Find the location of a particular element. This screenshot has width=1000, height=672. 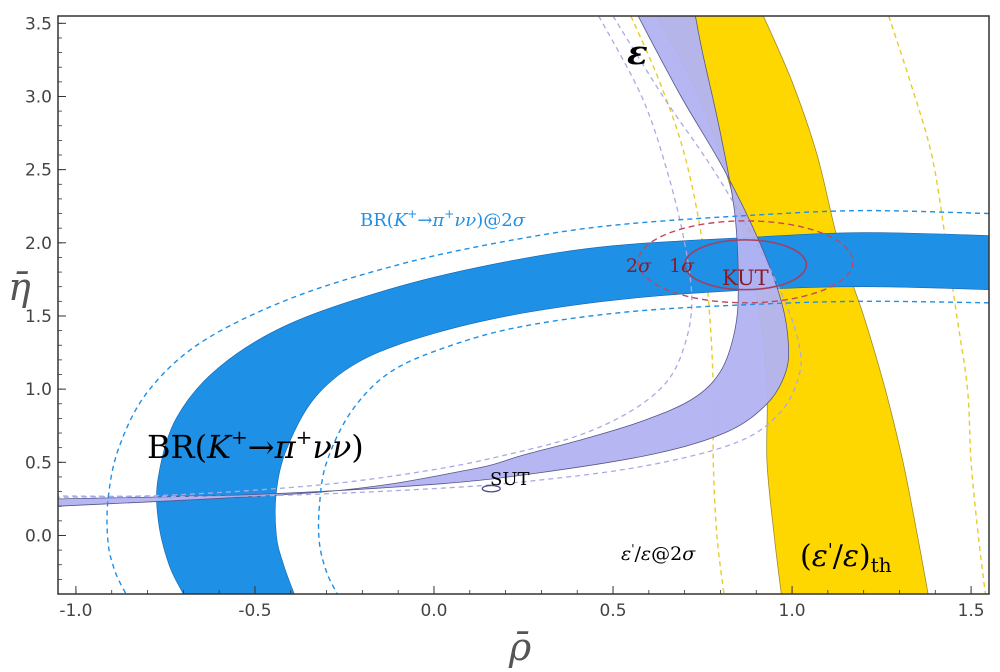

br-kaon-label: BR(K+→π+νν) is located at coordinates (255, 445).